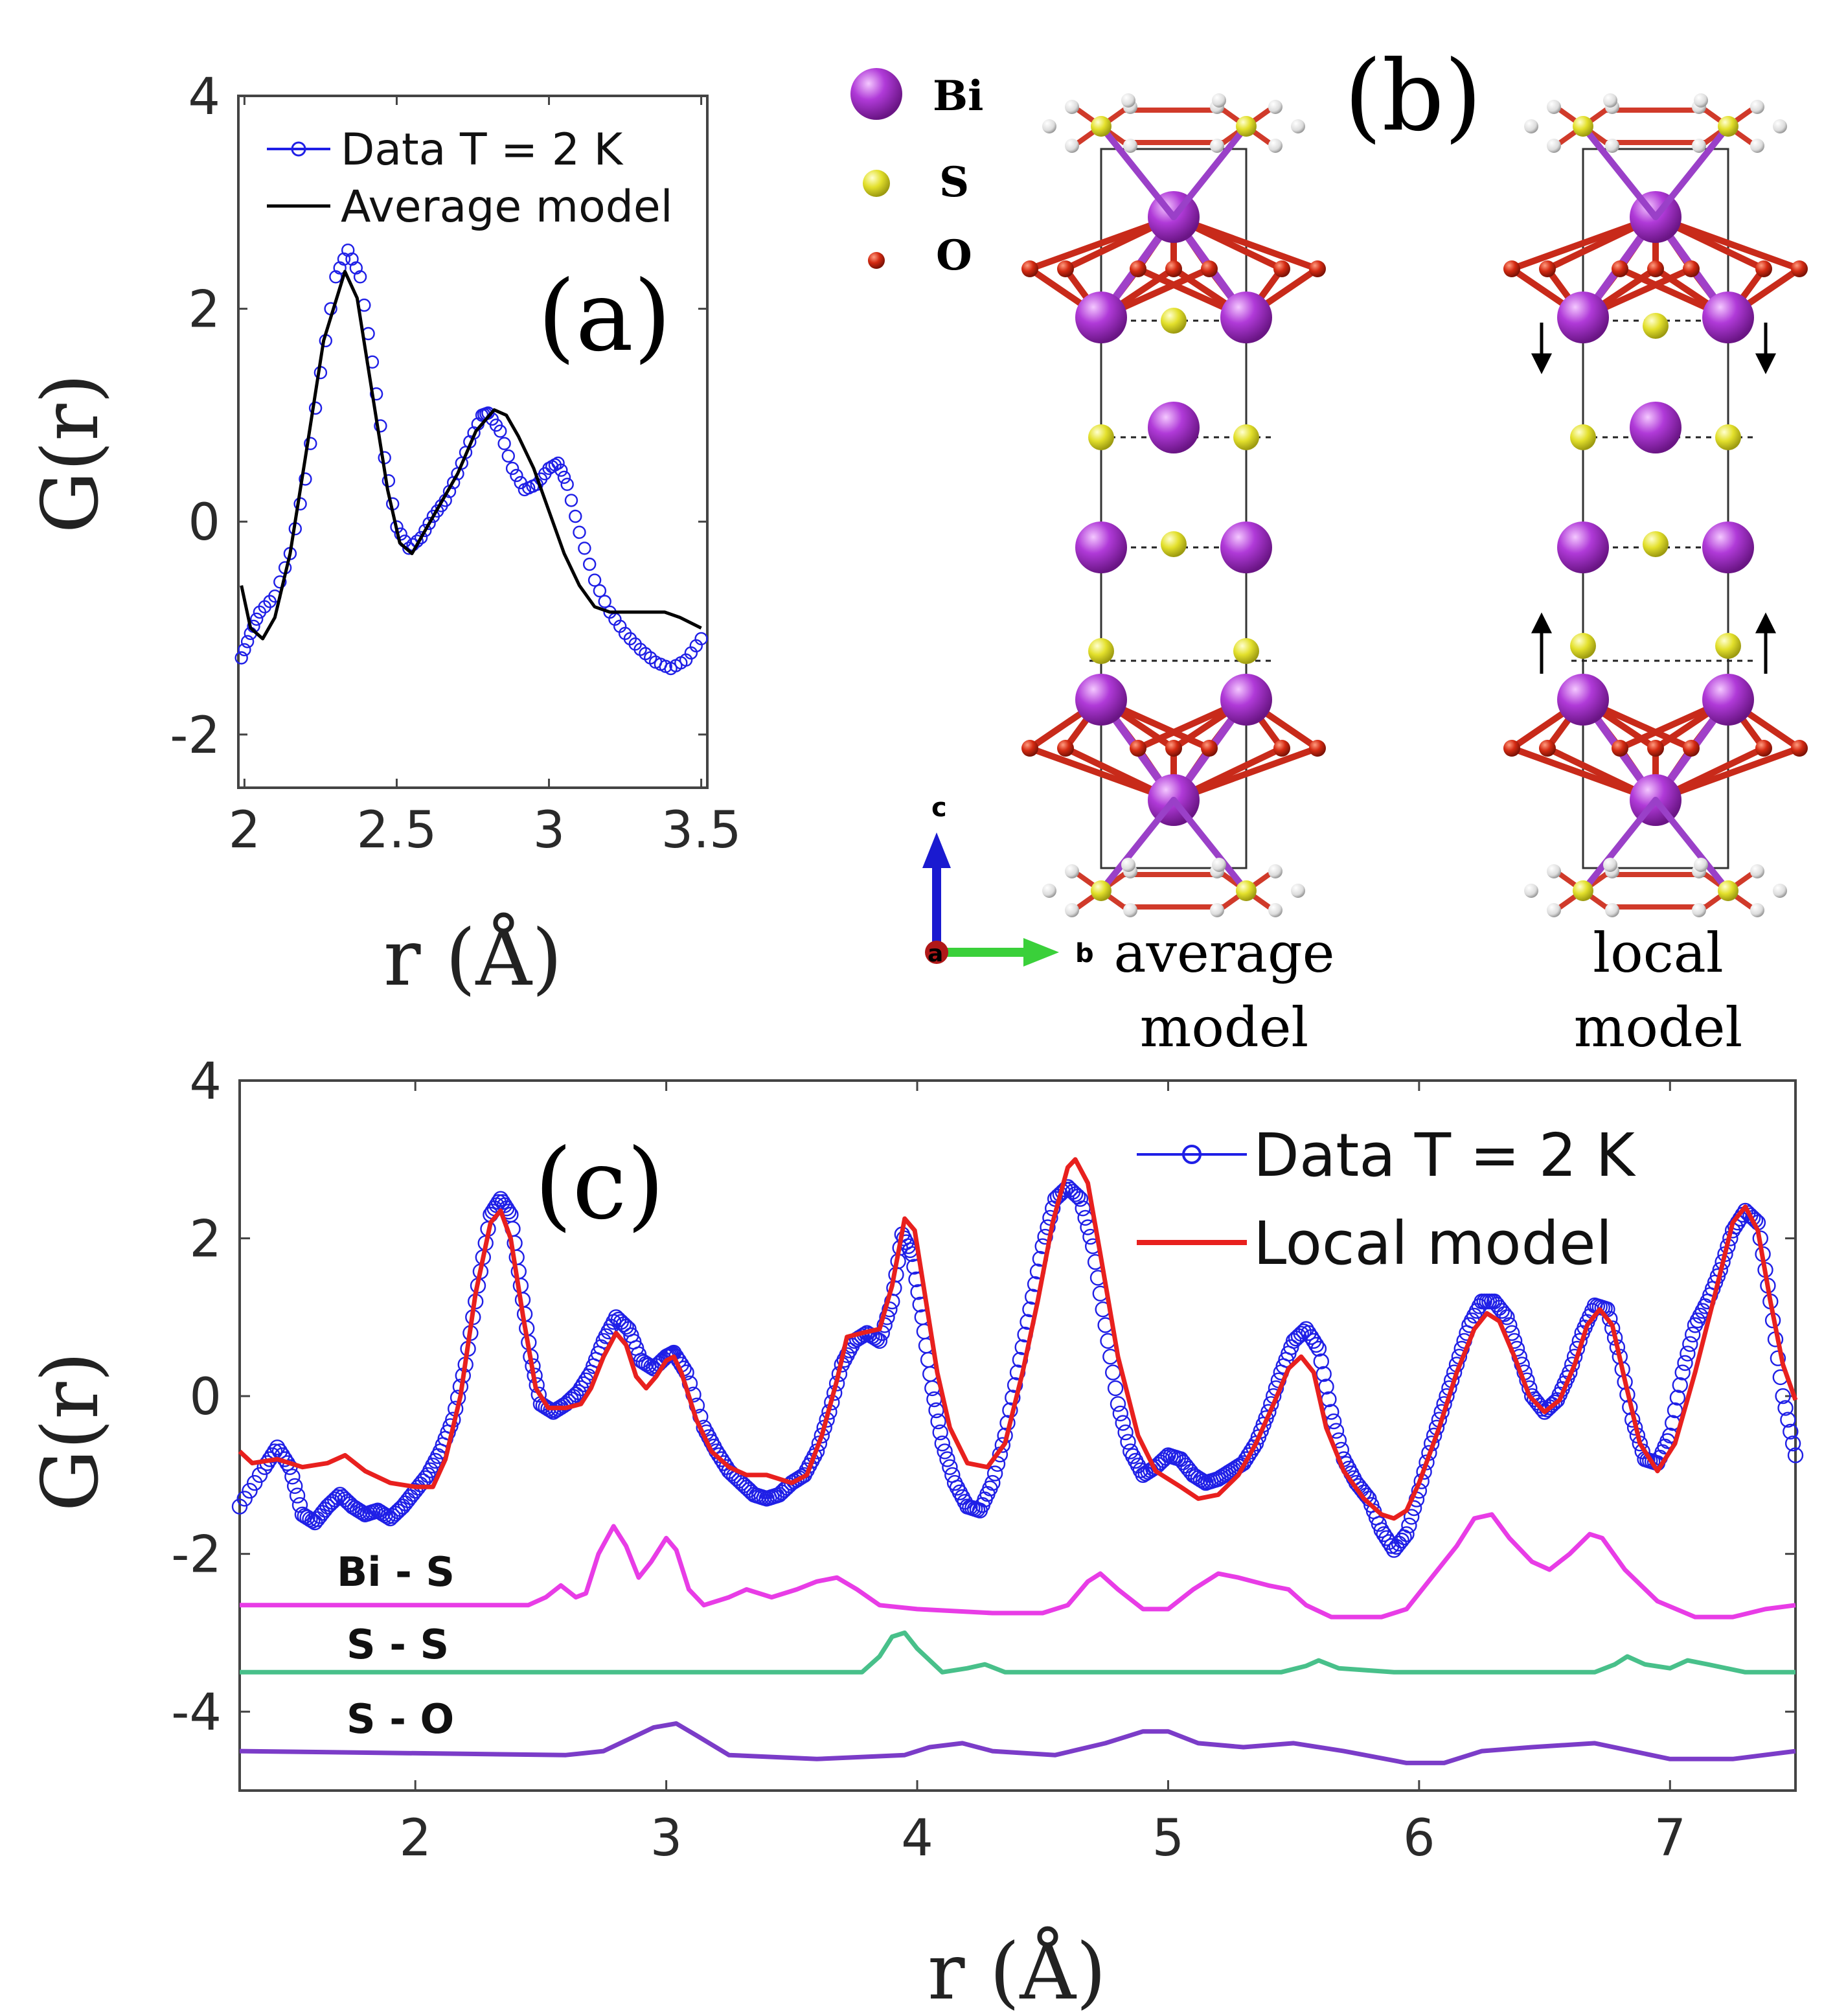  Describe the element at coordinates (958, 96) in the screenshot. I see `bi-legend-label: Bi` at that location.